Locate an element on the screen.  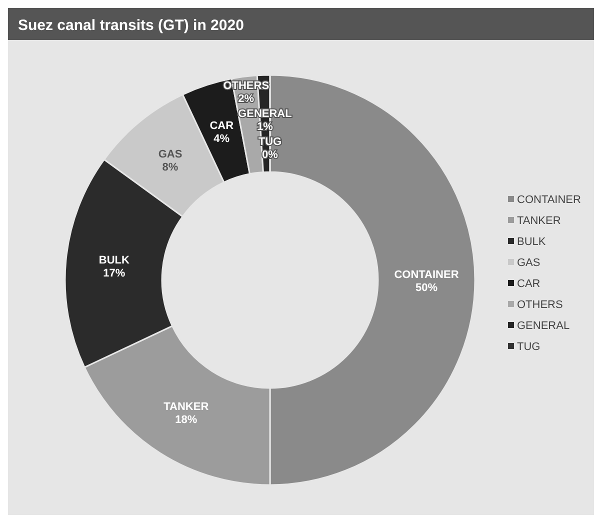
legend-label: CONTAINER is located at coordinates (549, 200).